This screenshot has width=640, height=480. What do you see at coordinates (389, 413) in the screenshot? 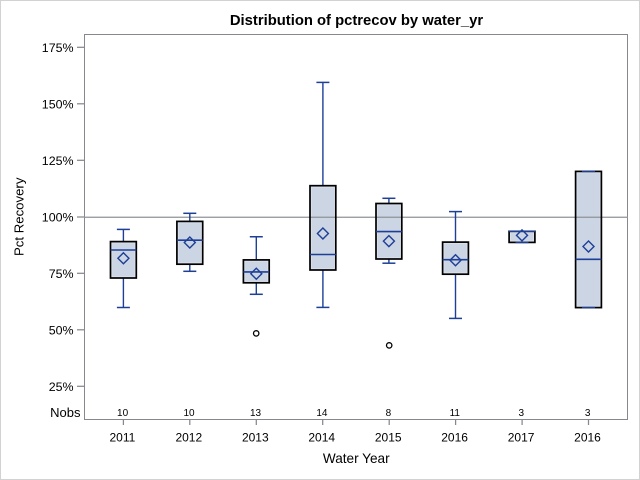
I see `svg-text: 8` at bounding box center [389, 413].